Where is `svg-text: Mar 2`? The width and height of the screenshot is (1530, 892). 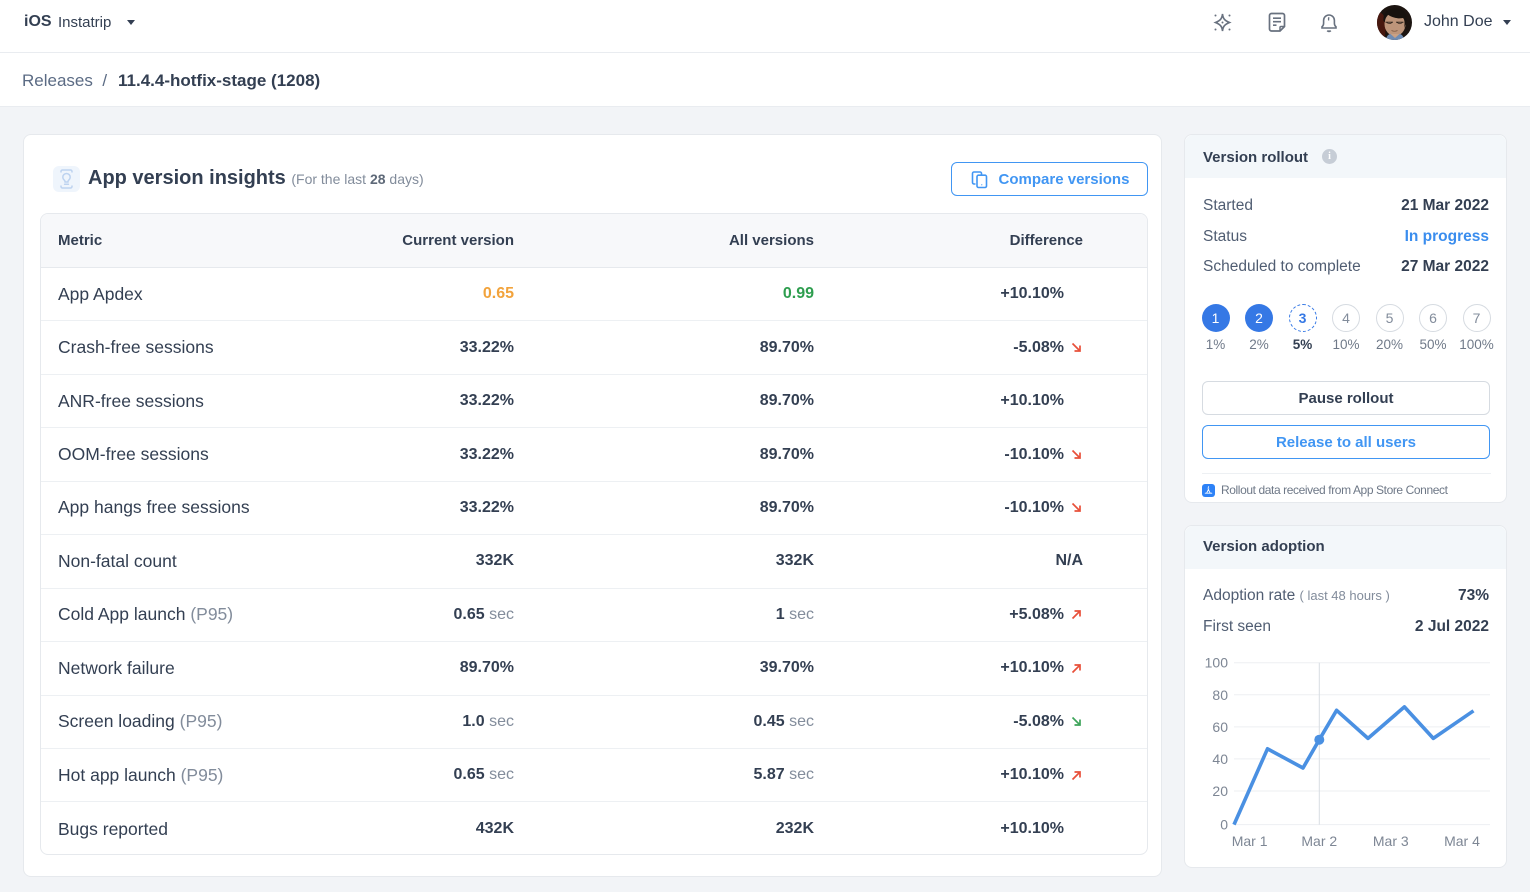 svg-text: Mar 2 is located at coordinates (1319, 841).